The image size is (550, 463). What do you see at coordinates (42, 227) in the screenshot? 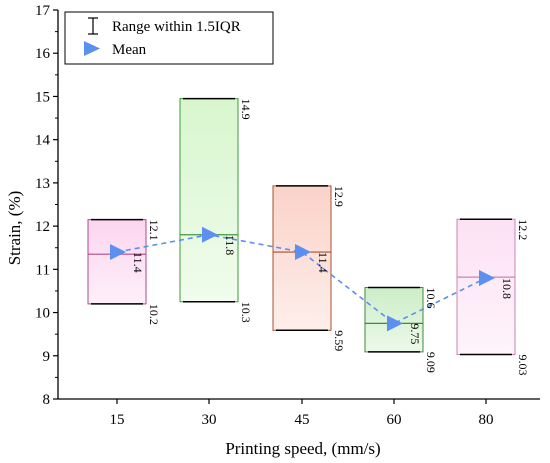
I see `y-tick-label: 12` at bounding box center [42, 227].